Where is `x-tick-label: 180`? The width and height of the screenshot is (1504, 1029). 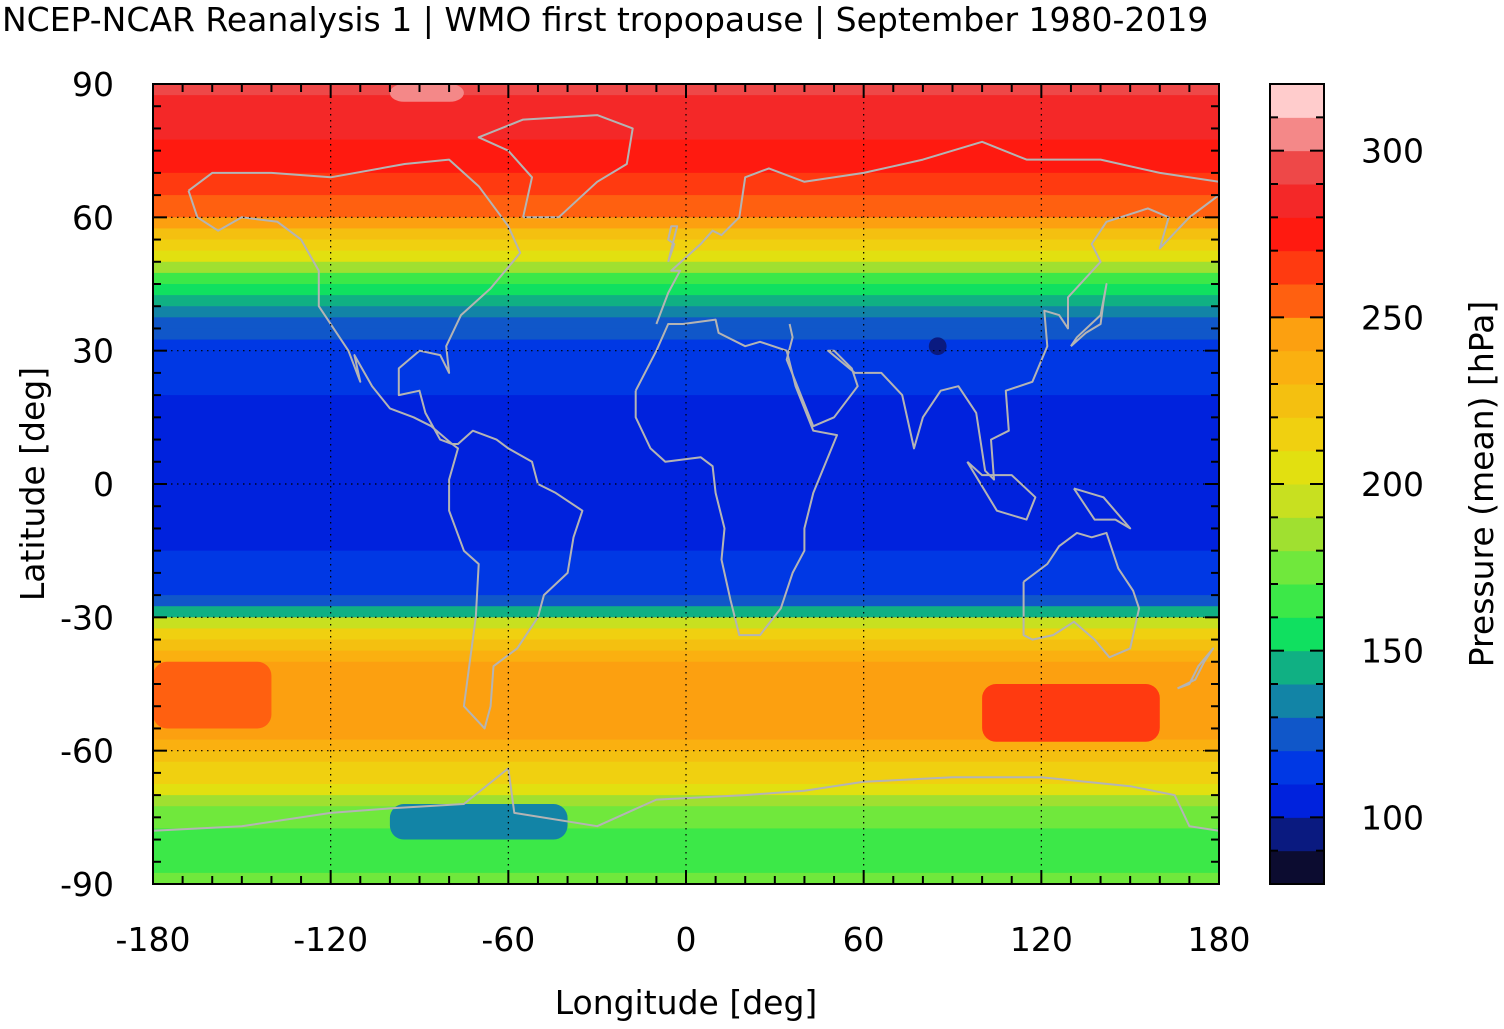
x-tick-label: 180 is located at coordinates (1219, 939).